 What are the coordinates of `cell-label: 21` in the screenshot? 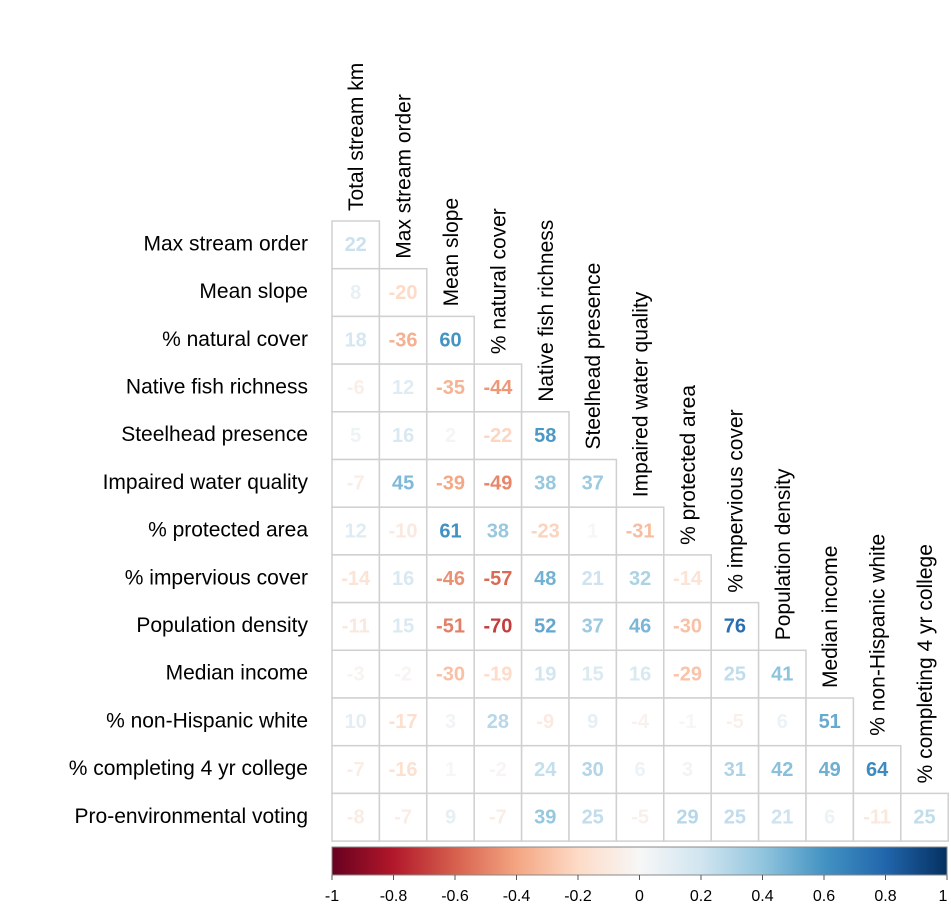 It's located at (782, 818).